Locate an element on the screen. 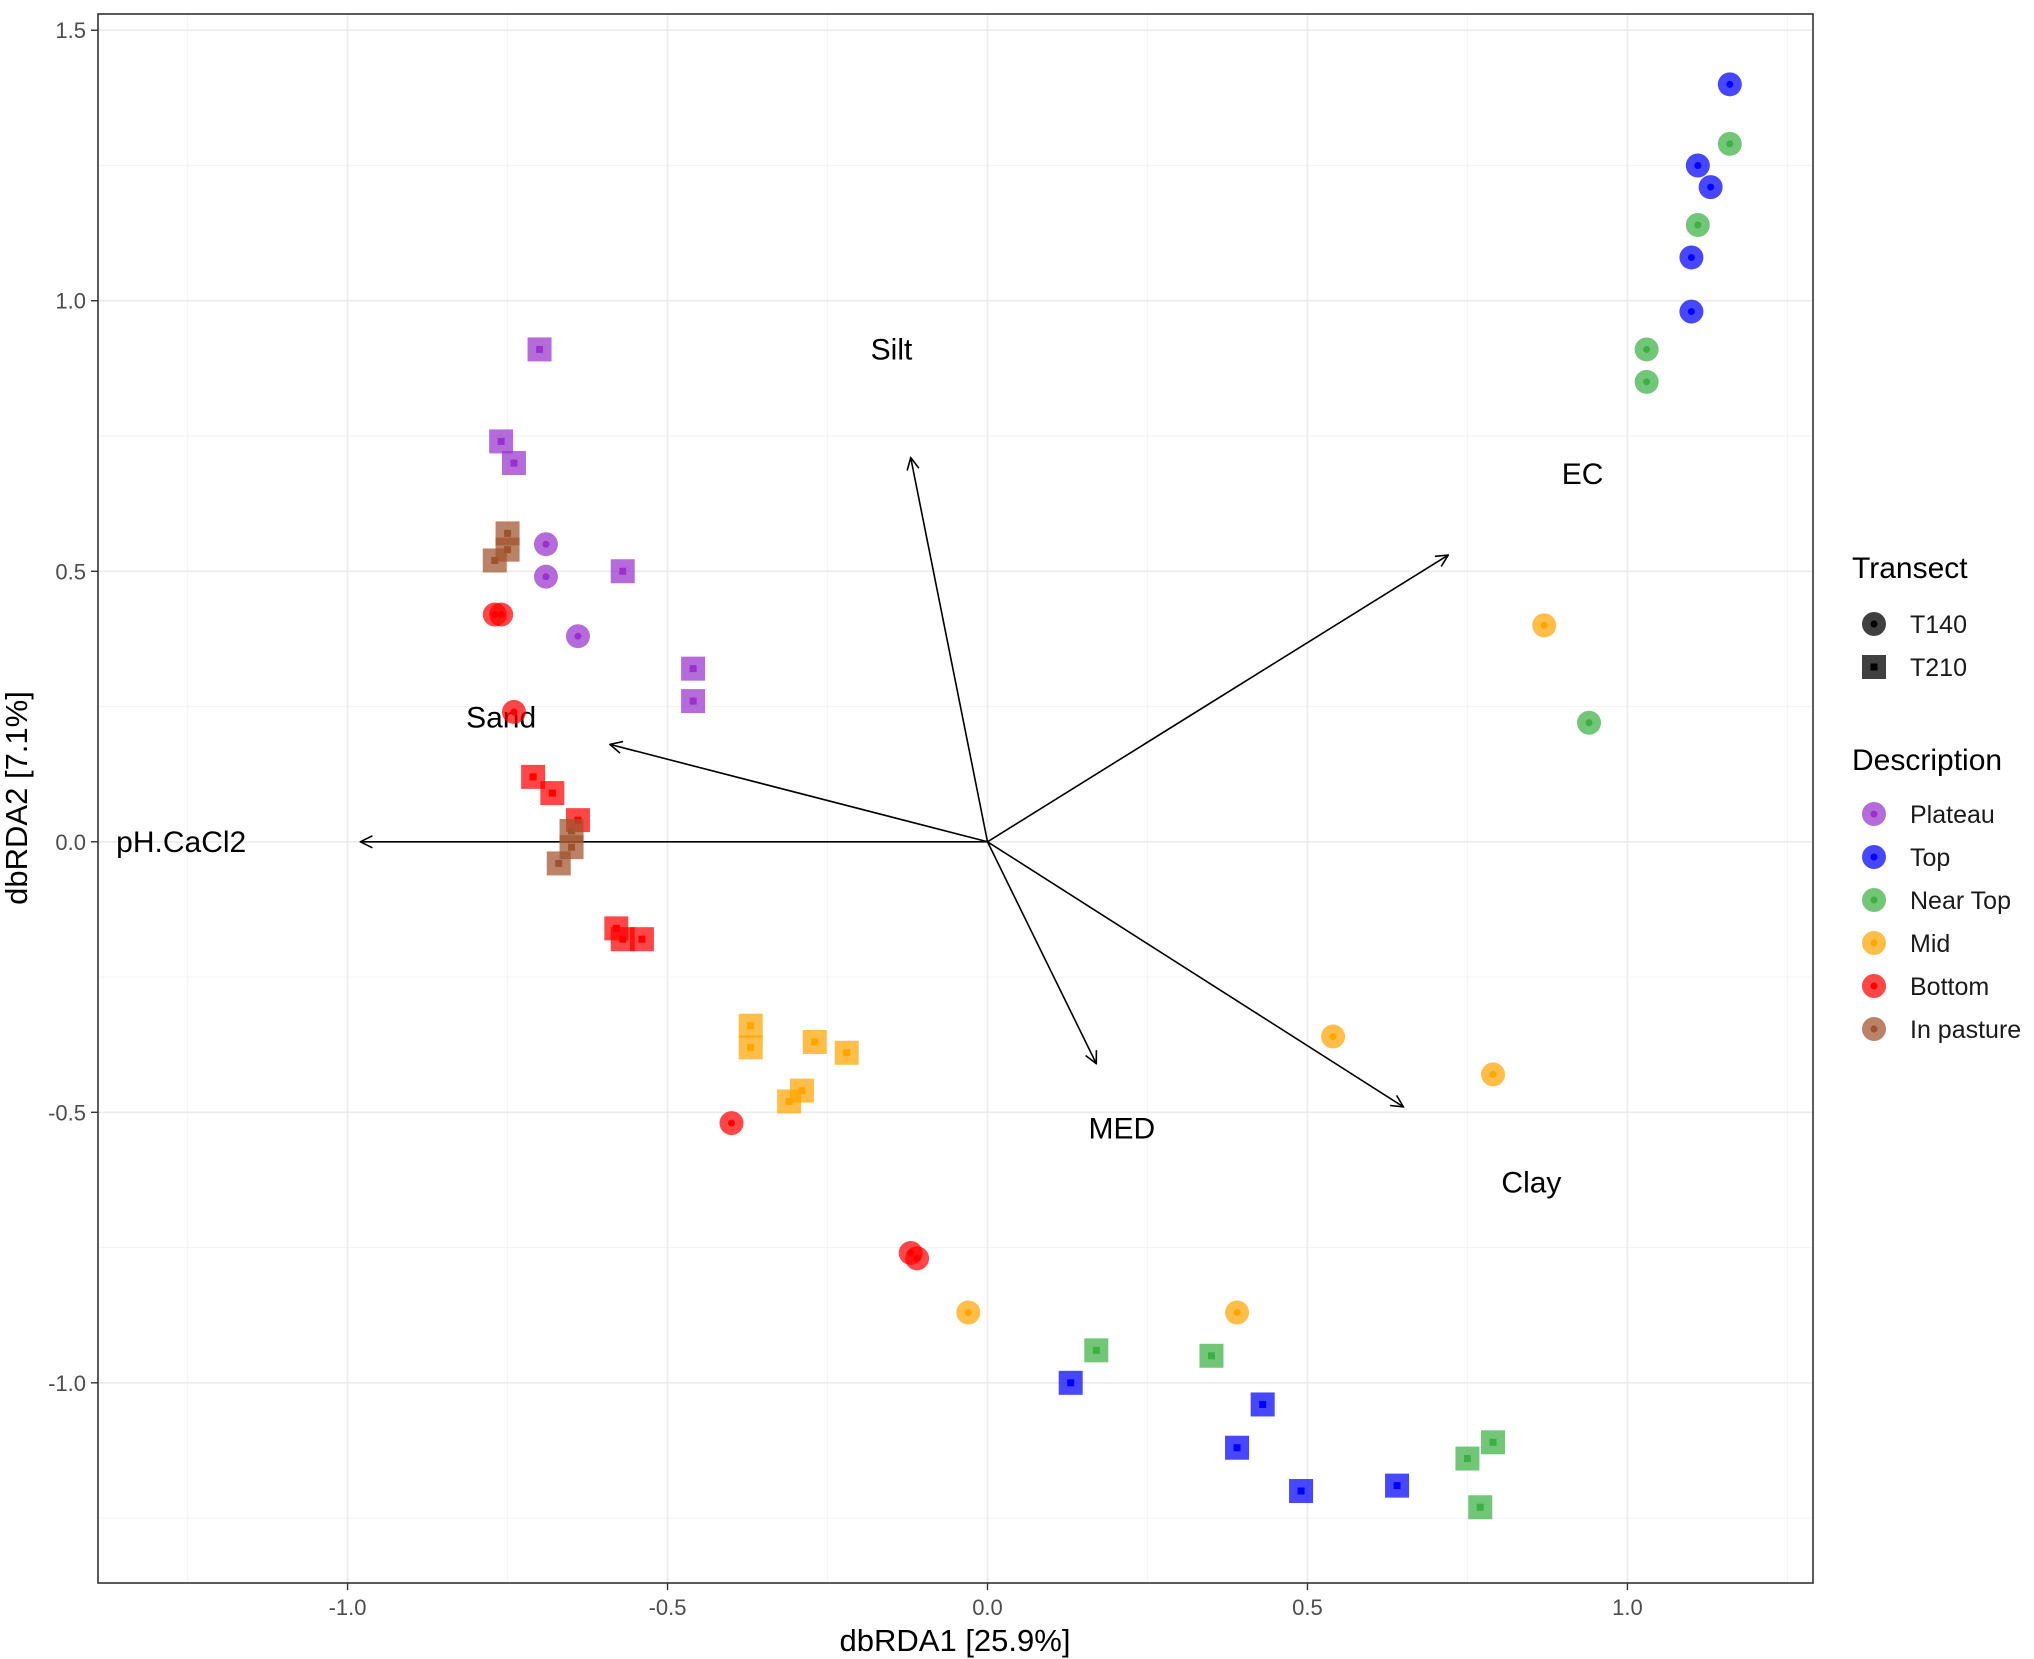 This screenshot has height=1659, width=2034. svg-text: Plateau is located at coordinates (1952, 815).